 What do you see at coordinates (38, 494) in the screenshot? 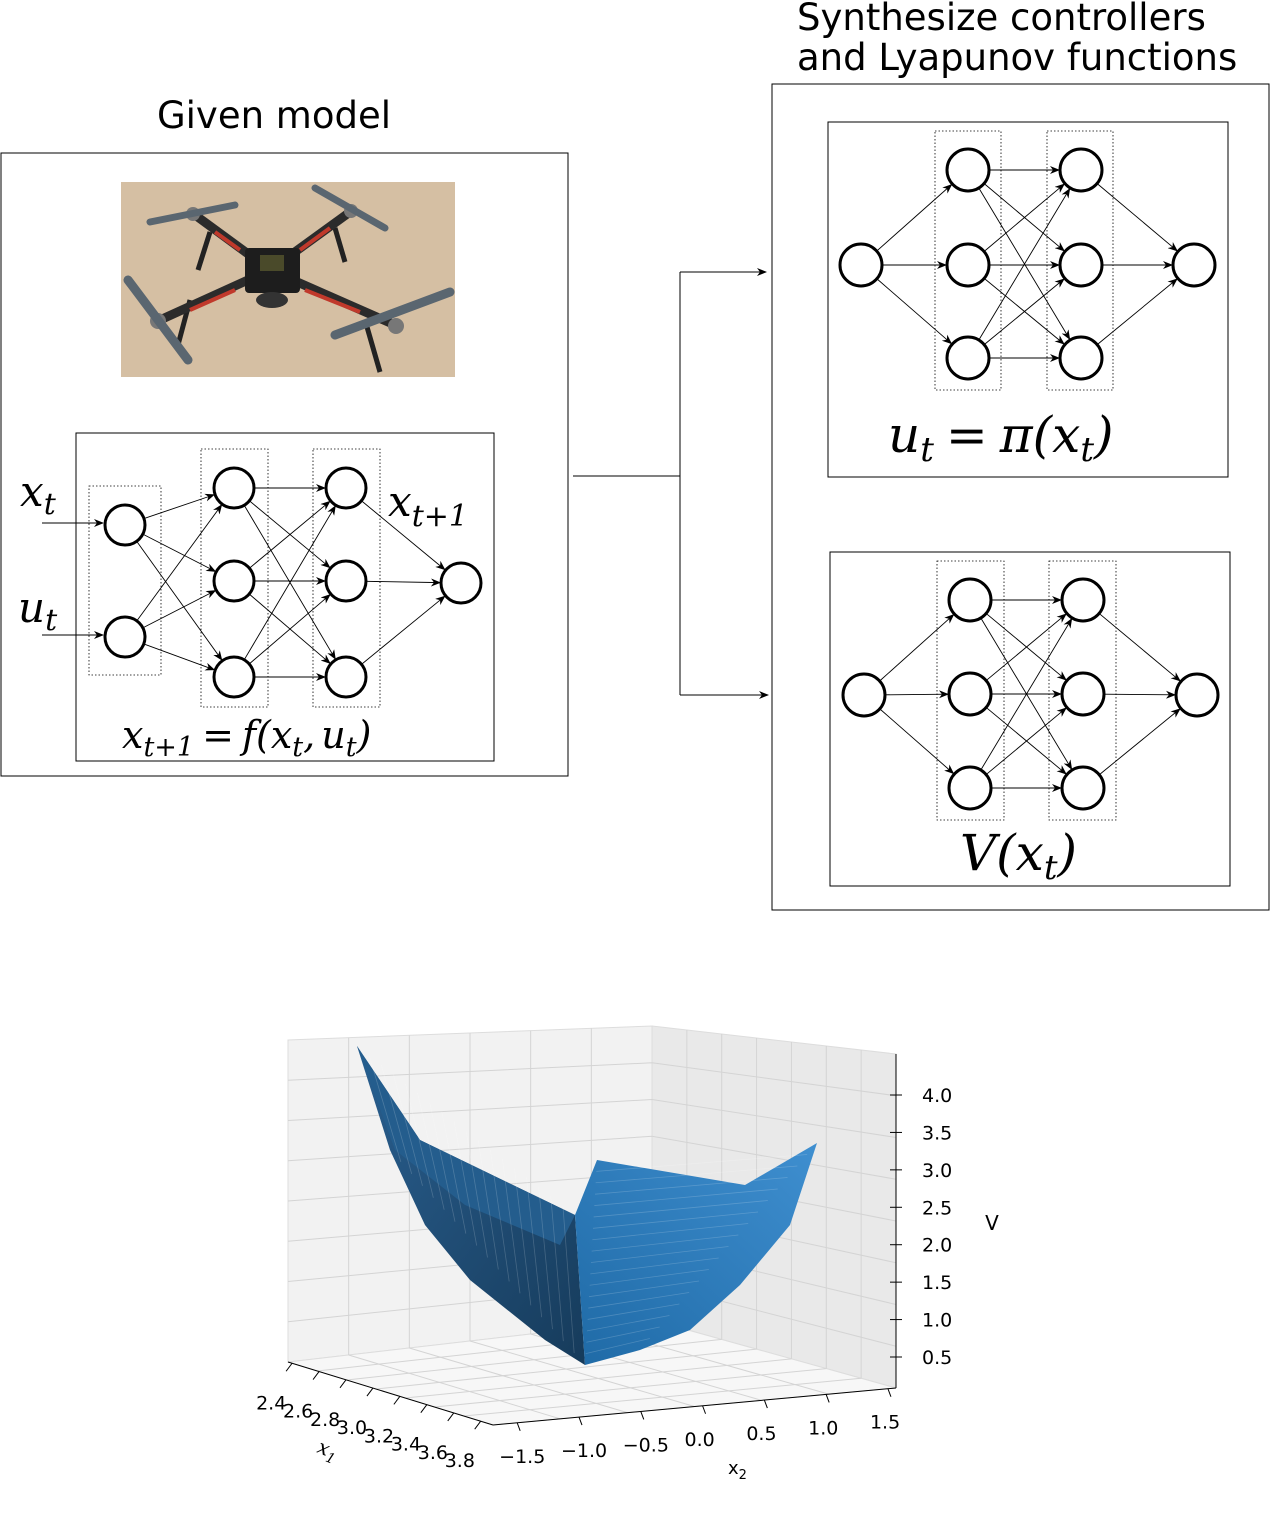
I see `input-x-label: xt` at bounding box center [38, 494].